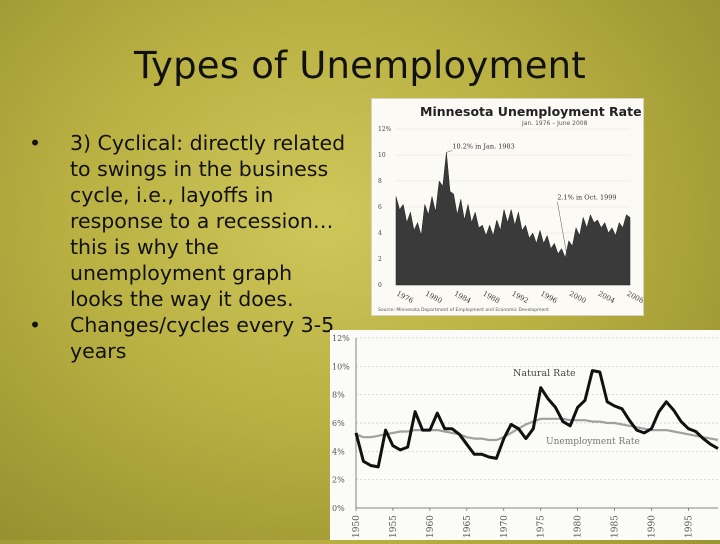 This screenshot has height=544, width=720. Describe the element at coordinates (519, 297) in the screenshot. I see `chart1-x-tick-label: 1992` at that location.